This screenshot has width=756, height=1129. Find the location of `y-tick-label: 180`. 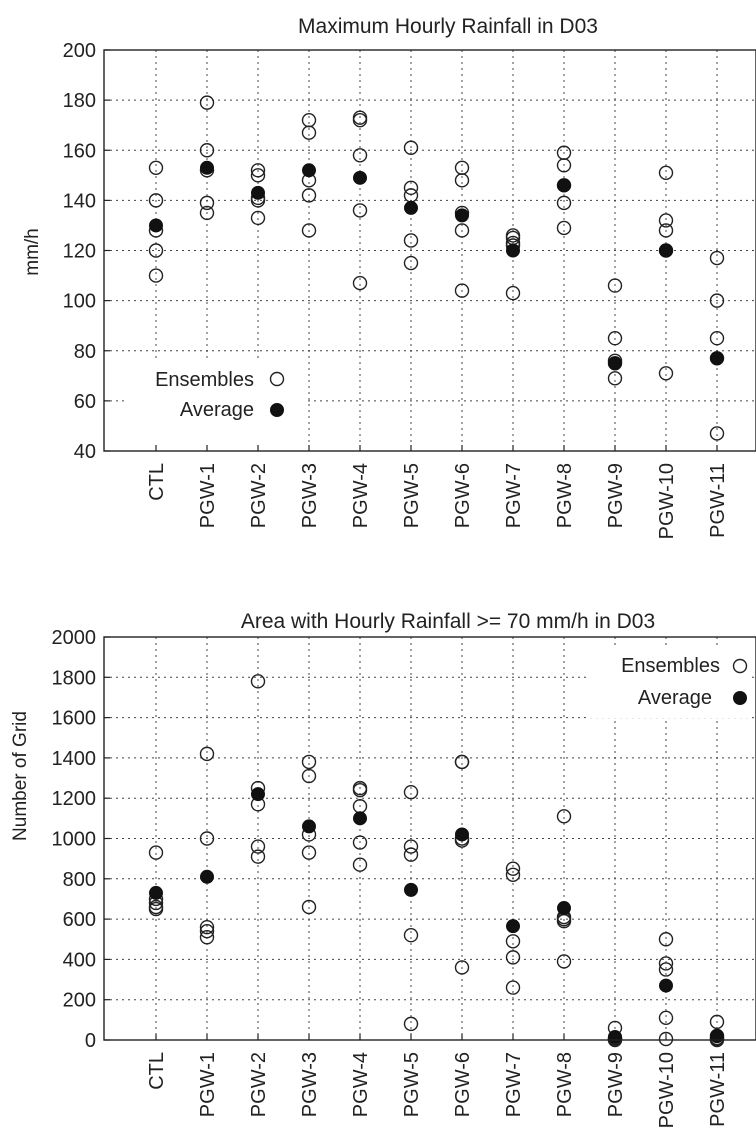

y-tick-label: 180 is located at coordinates (79, 101).